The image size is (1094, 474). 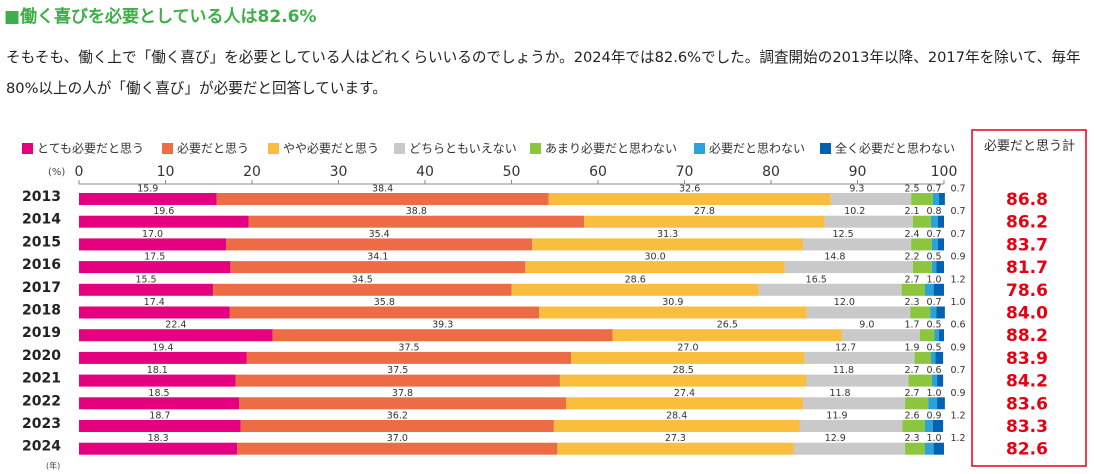 I want to click on value-label: 2.1, so click(x=911, y=211).